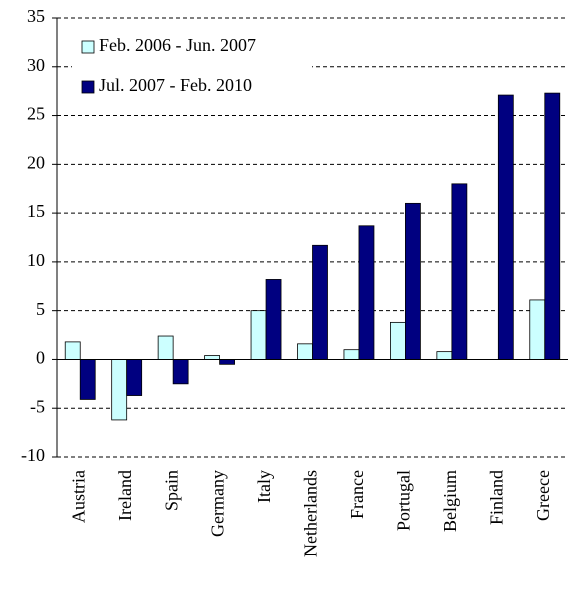  Describe the element at coordinates (33, 455) in the screenshot. I see `y-tick-label: -10` at that location.